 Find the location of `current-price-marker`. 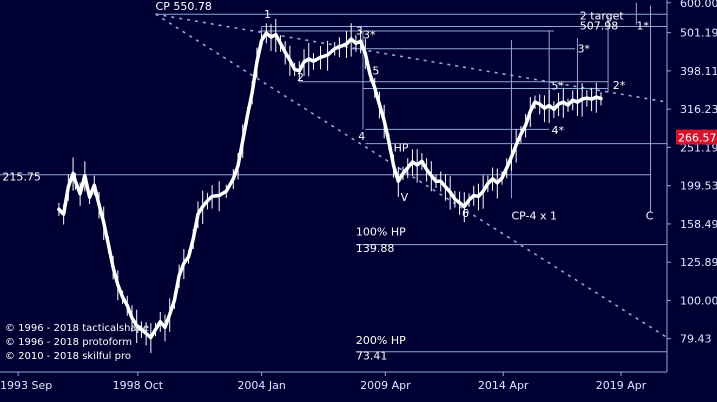

current-price-marker is located at coordinates (696, 137).